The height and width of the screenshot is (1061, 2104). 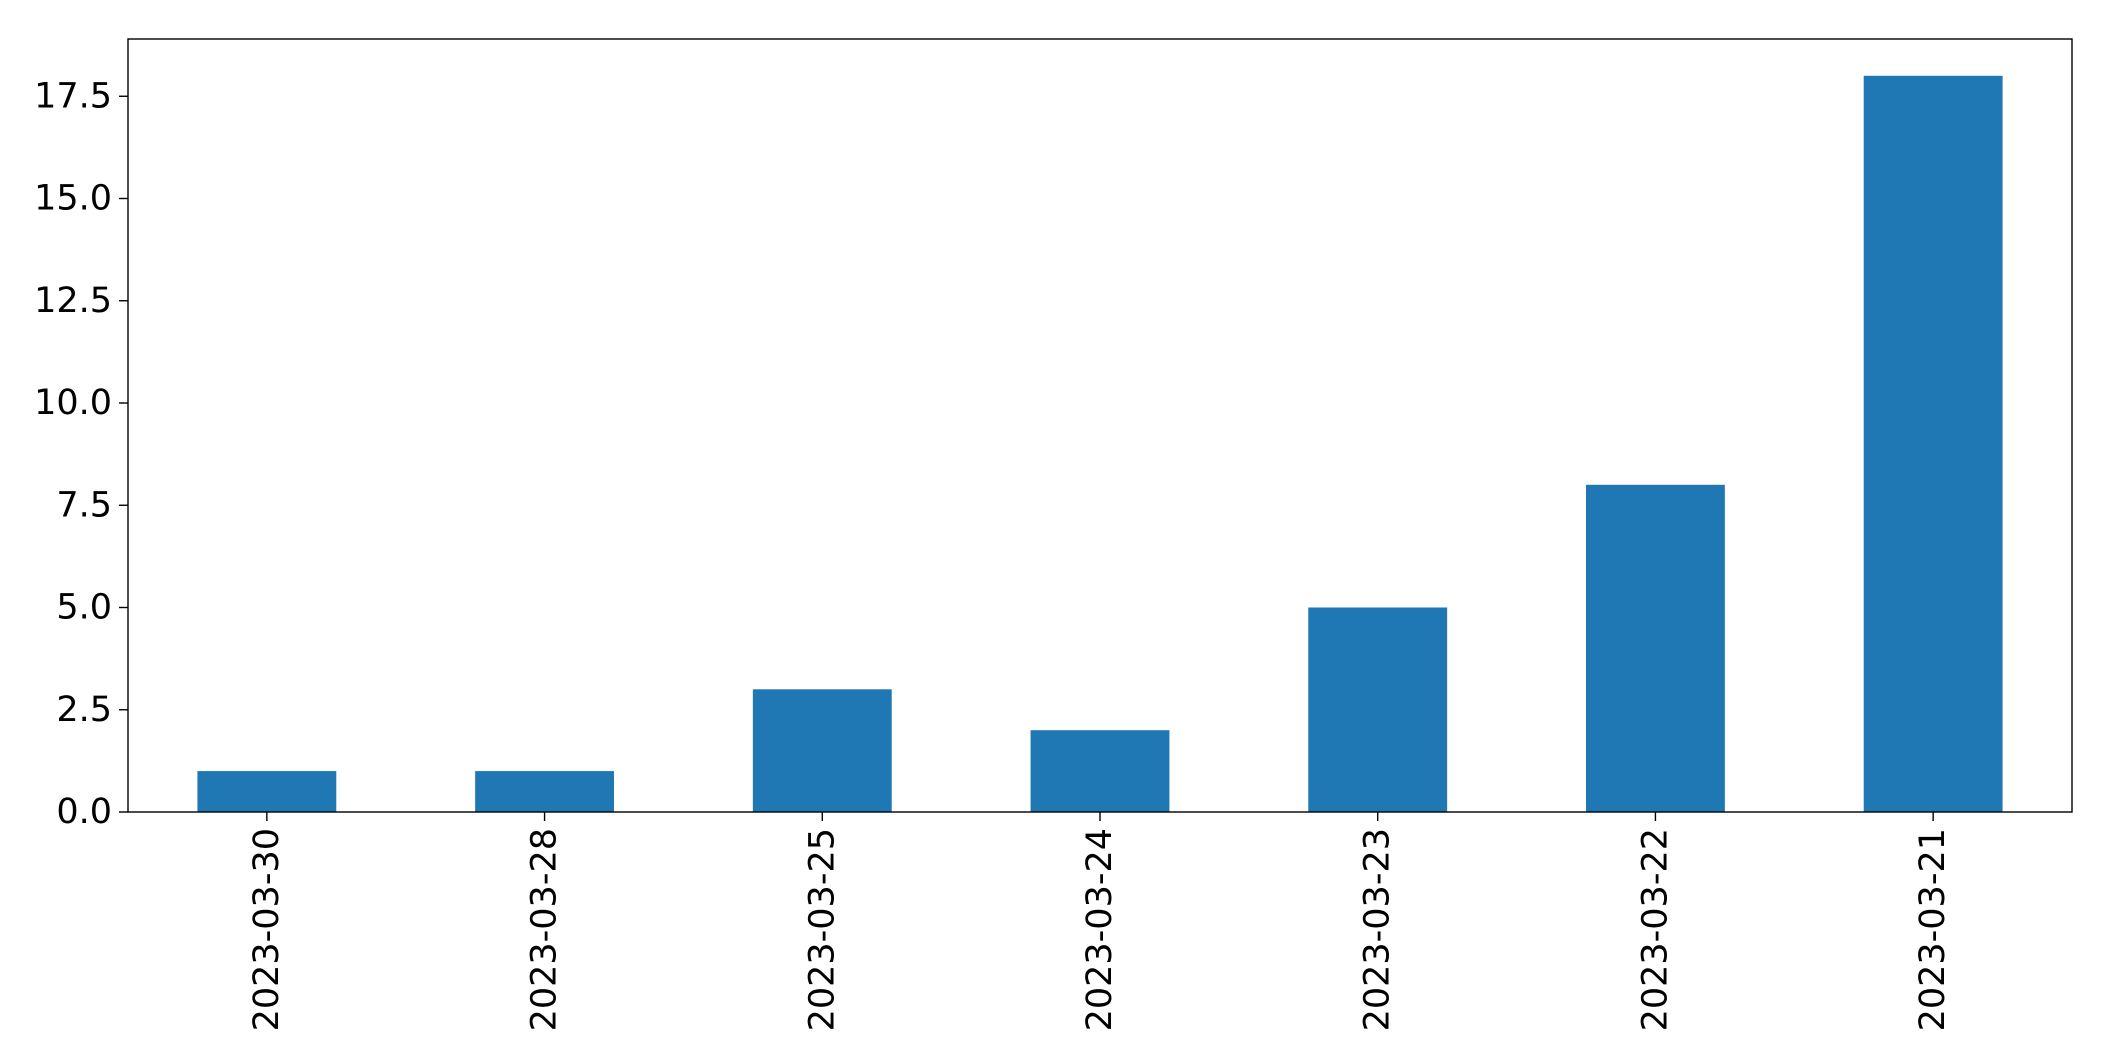 What do you see at coordinates (84, 710) in the screenshot?
I see `y-tick-label: 2.5` at bounding box center [84, 710].